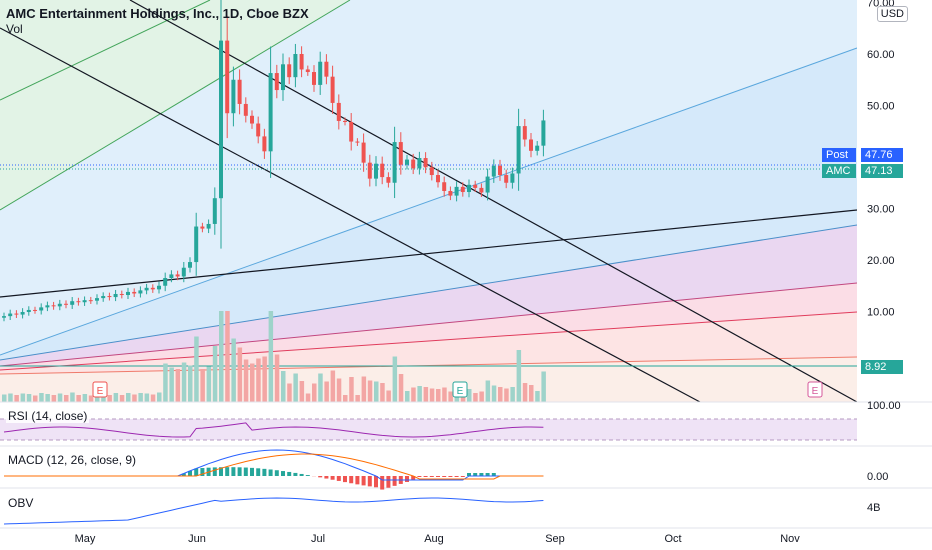 Image resolution: width=932 pixels, height=550 pixels. I want to click on y-tick-label: 70.00, so click(881, 5).